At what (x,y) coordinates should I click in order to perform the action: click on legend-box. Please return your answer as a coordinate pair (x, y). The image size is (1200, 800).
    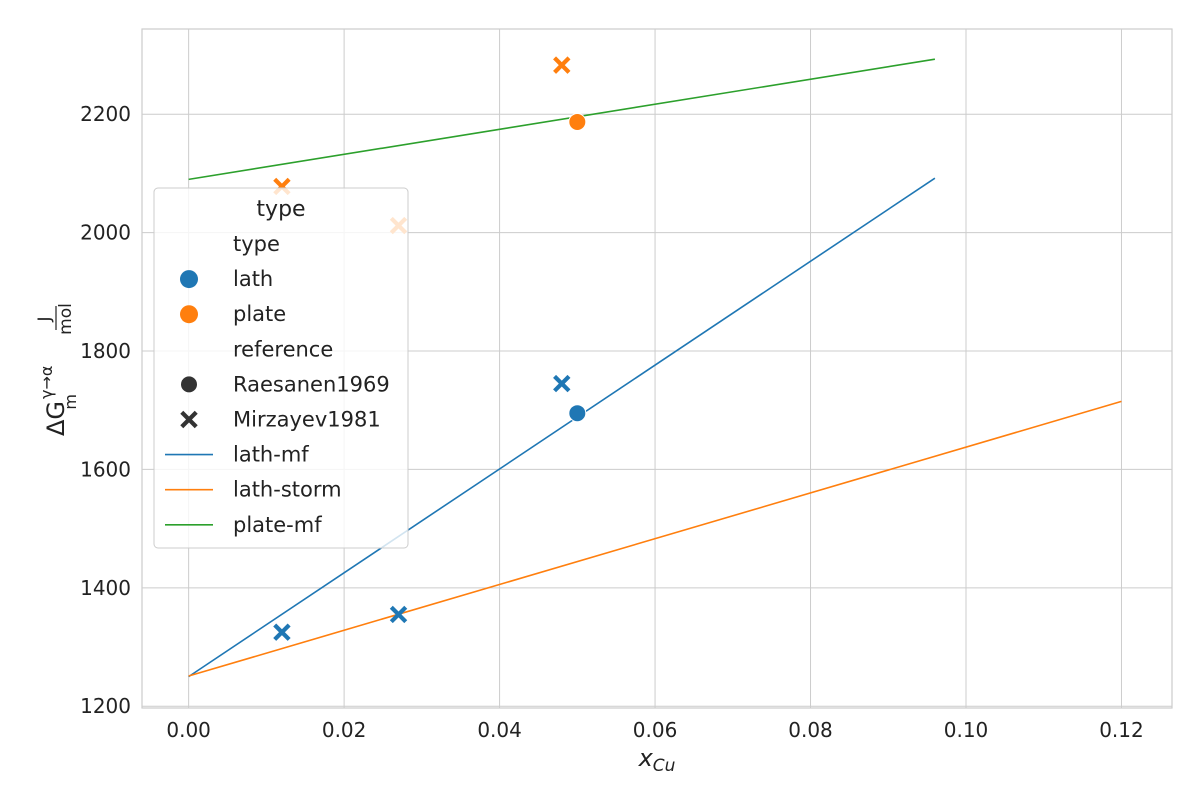
    Looking at the image, I should click on (281, 368).